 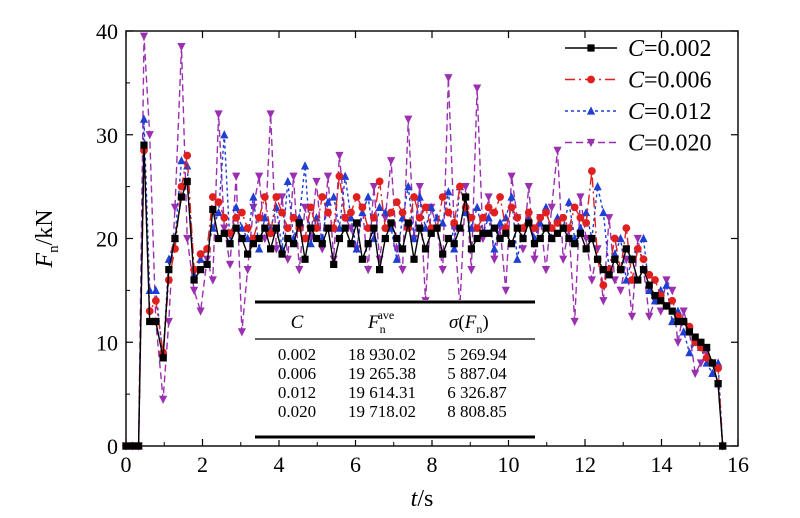 I want to click on table-cell: 5 887.04, so click(x=477, y=373).